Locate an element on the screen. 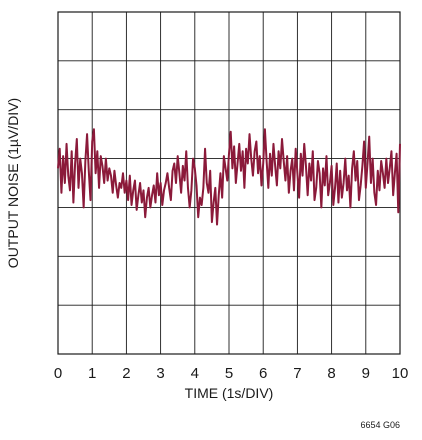 The image size is (422, 440). y-axis-title: OUTPUT NOISE (1µV/DIV) is located at coordinates (13, 183).